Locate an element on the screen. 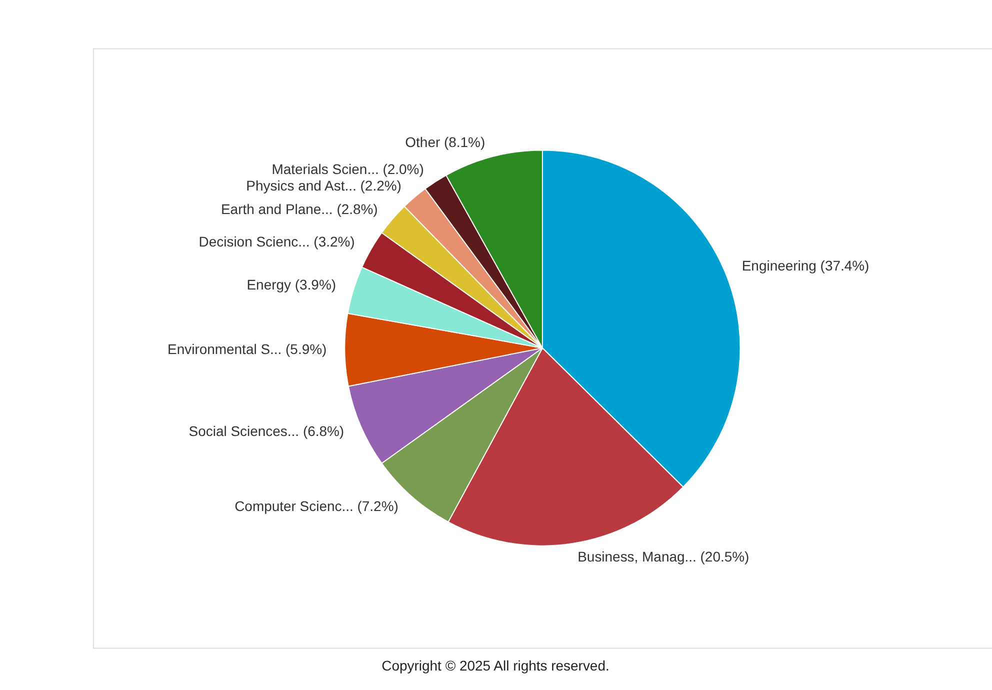 This screenshot has height=690, width=992. slice-label: Physics and Ast... (2.2%) is located at coordinates (324, 186).